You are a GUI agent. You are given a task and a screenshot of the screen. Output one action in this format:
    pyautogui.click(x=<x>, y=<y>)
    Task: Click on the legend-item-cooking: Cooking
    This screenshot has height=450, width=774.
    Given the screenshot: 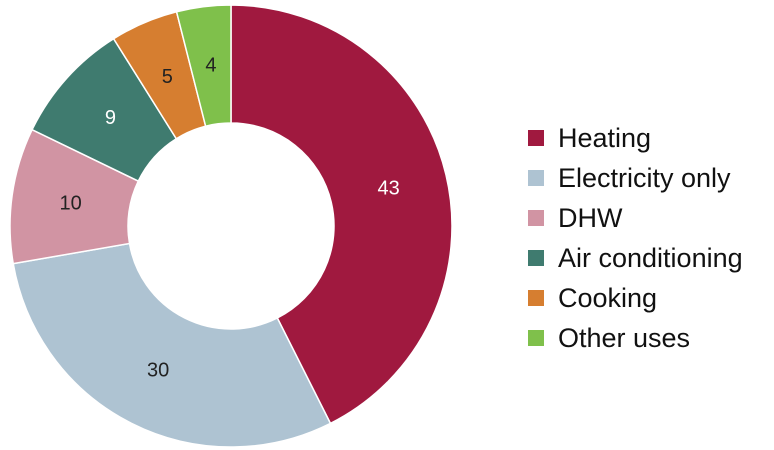 What is the action you would take?
    pyautogui.click(x=635, y=298)
    